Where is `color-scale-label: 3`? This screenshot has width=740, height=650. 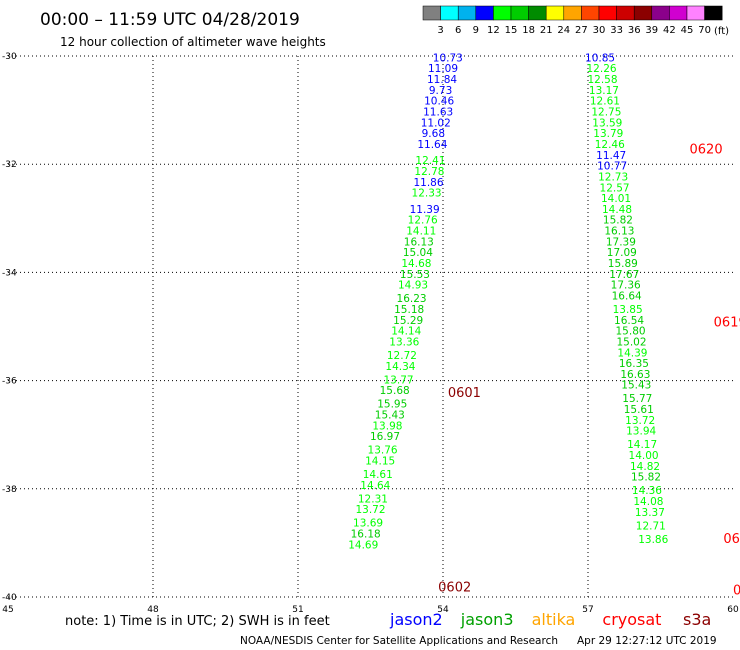 color-scale-label: 3 is located at coordinates (440, 30).